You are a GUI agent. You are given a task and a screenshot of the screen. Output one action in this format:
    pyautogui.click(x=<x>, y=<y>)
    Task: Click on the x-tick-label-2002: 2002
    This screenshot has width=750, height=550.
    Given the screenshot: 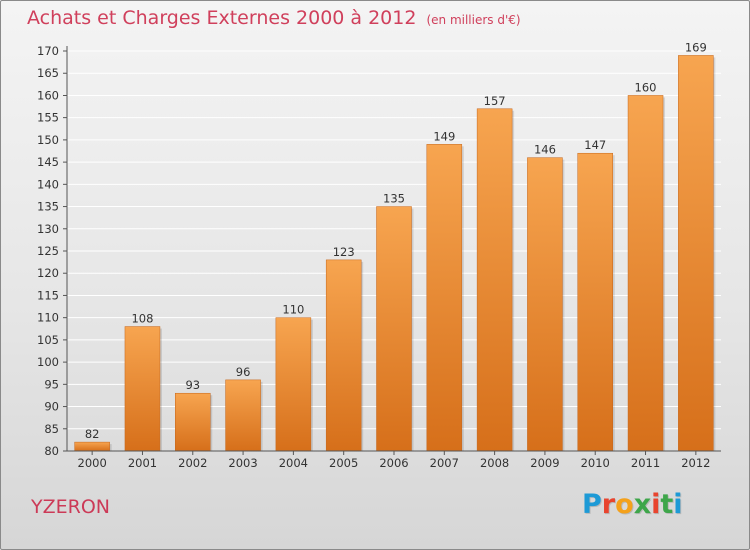 What is the action you would take?
    pyautogui.click(x=192, y=463)
    